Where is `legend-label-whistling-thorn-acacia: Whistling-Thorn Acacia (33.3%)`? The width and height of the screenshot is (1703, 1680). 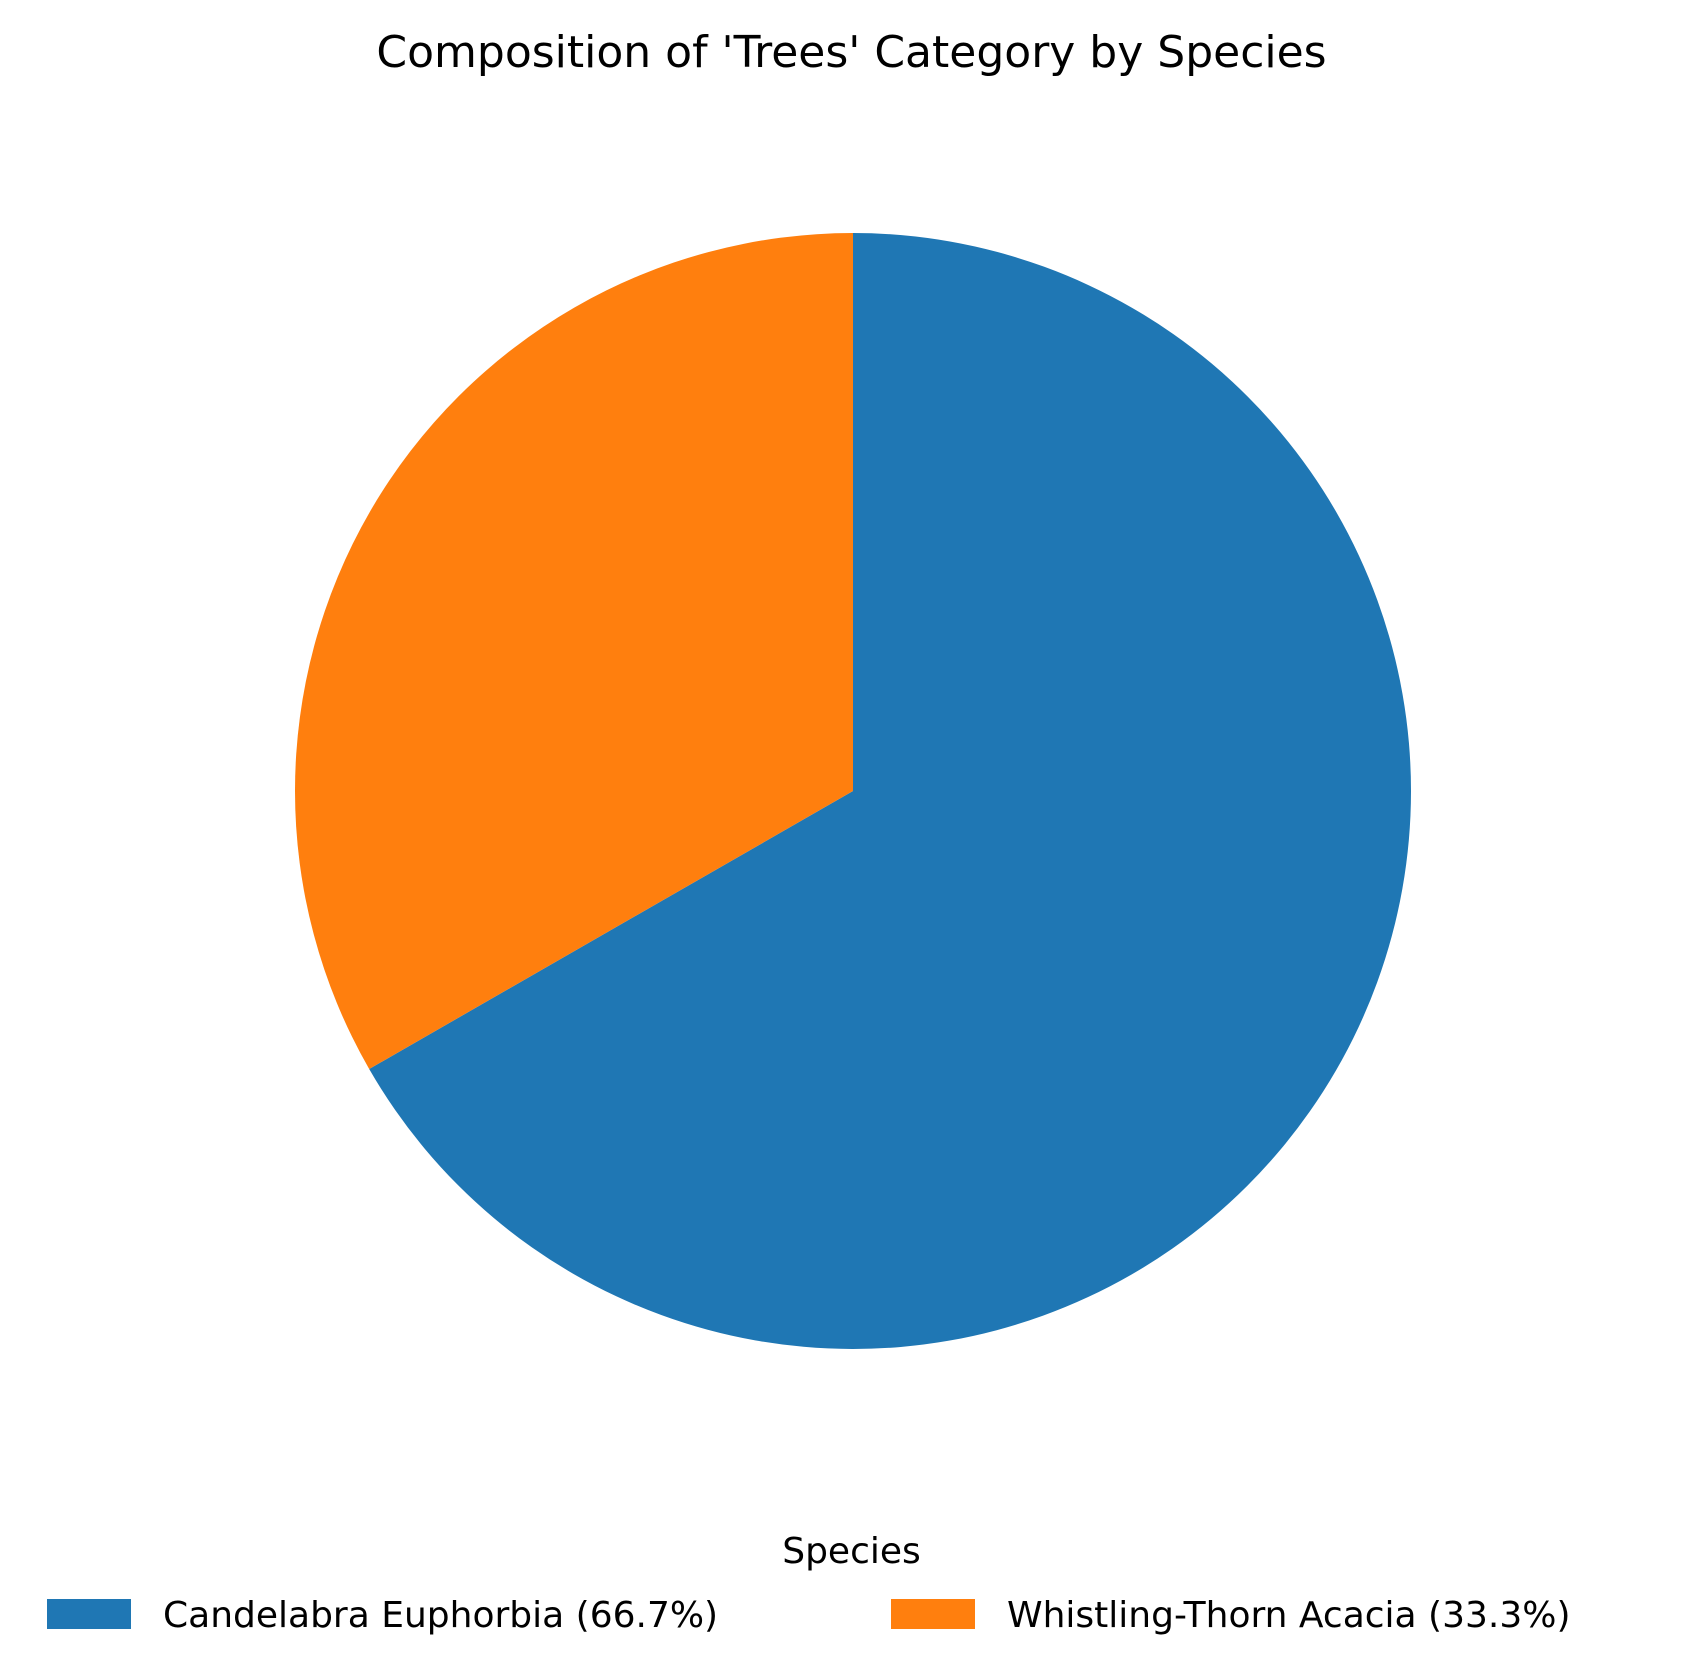
legend-label-whistling-thorn-acacia: Whistling-Thorn Acacia (33.3%) is located at coordinates (1289, 1615).